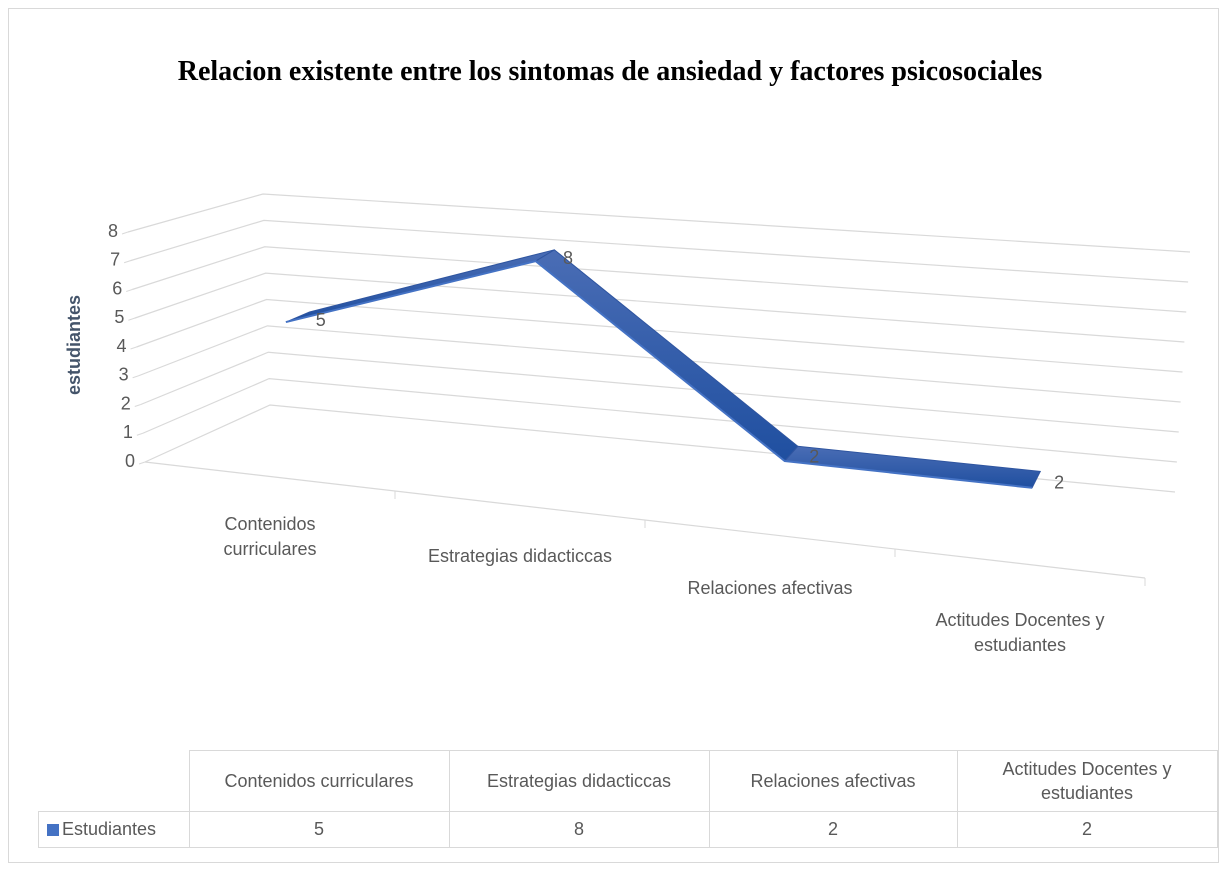 The height and width of the screenshot is (869, 1223). Describe the element at coordinates (109, 829) in the screenshot. I see `legend-label: Estudiantes` at that location.